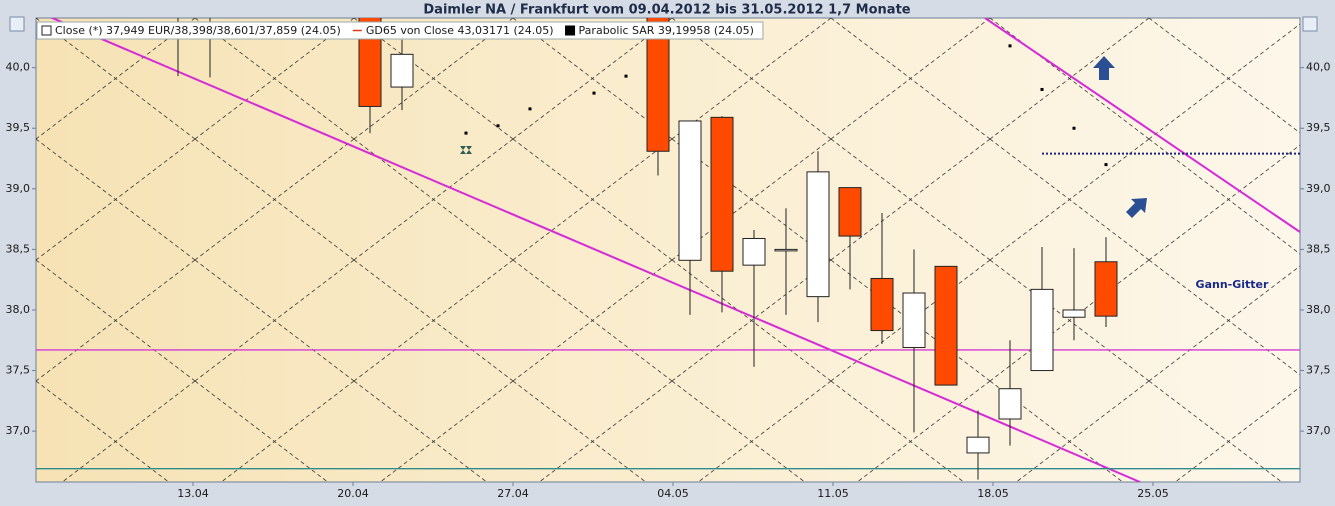 The image size is (1335, 506). Describe the element at coordinates (1142, 125) in the screenshot. I see `trendline` at that location.